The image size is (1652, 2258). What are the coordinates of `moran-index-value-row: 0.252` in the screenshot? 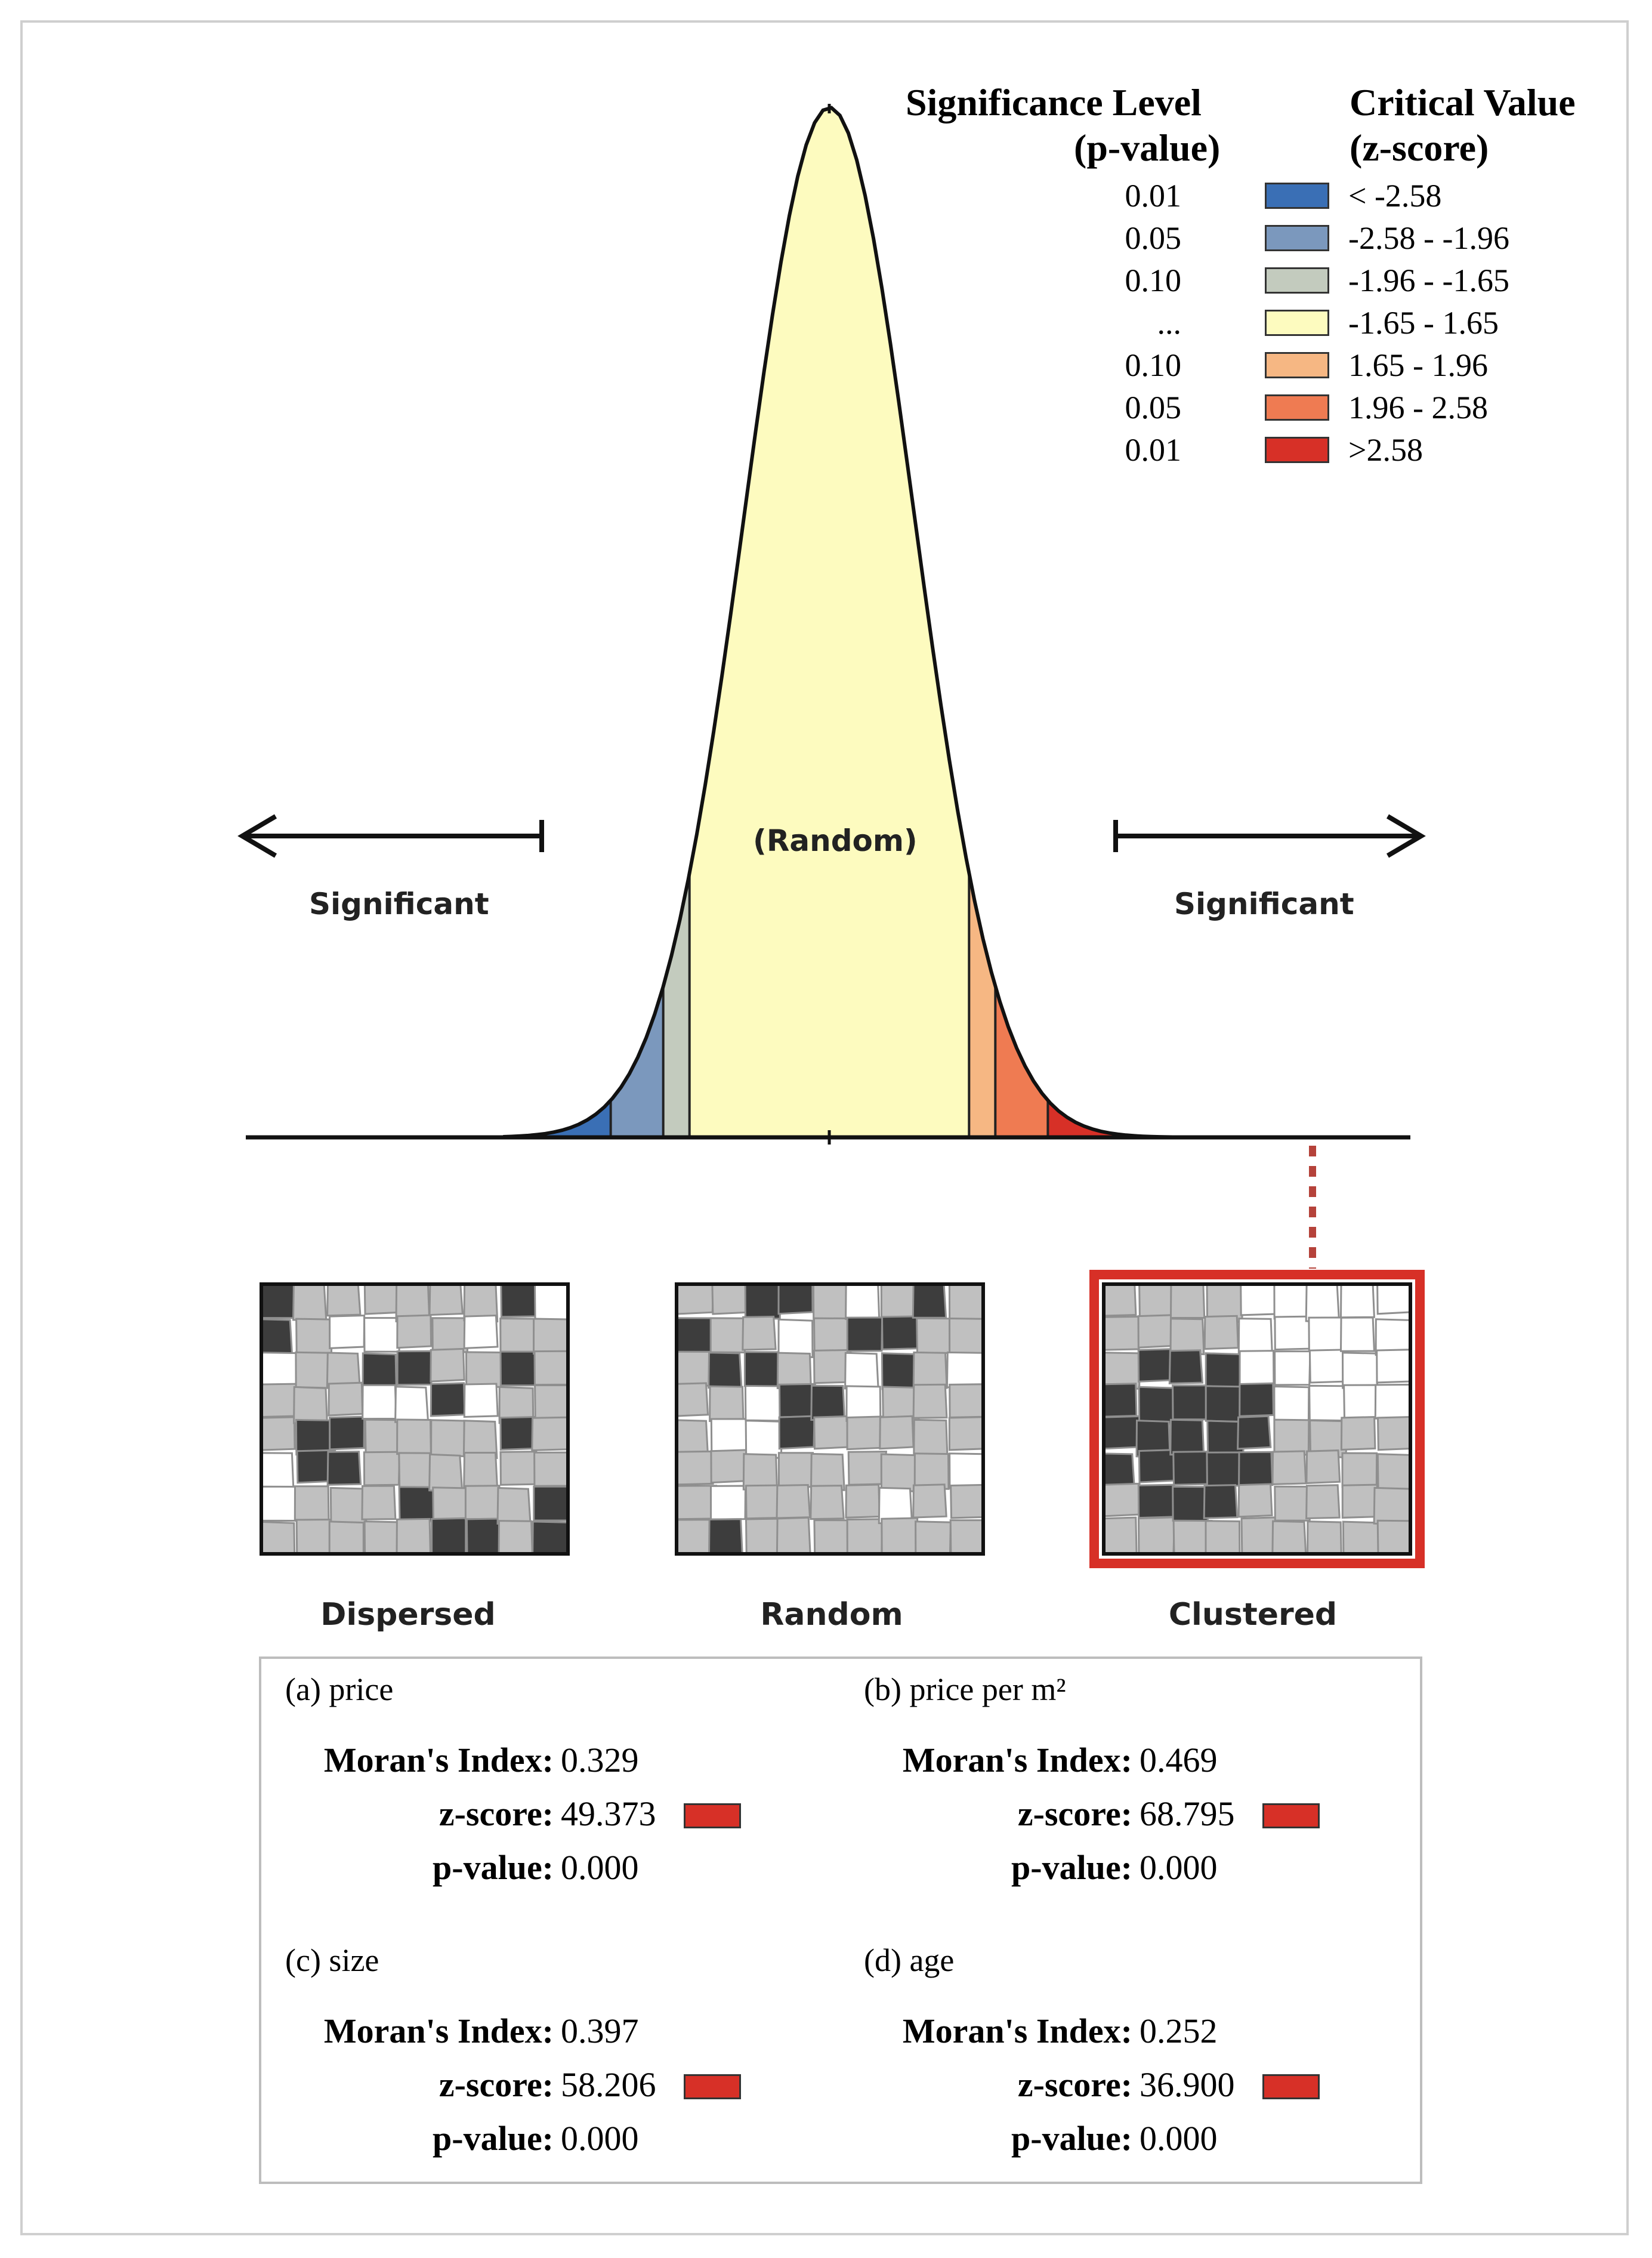 It's located at (1205, 2032).